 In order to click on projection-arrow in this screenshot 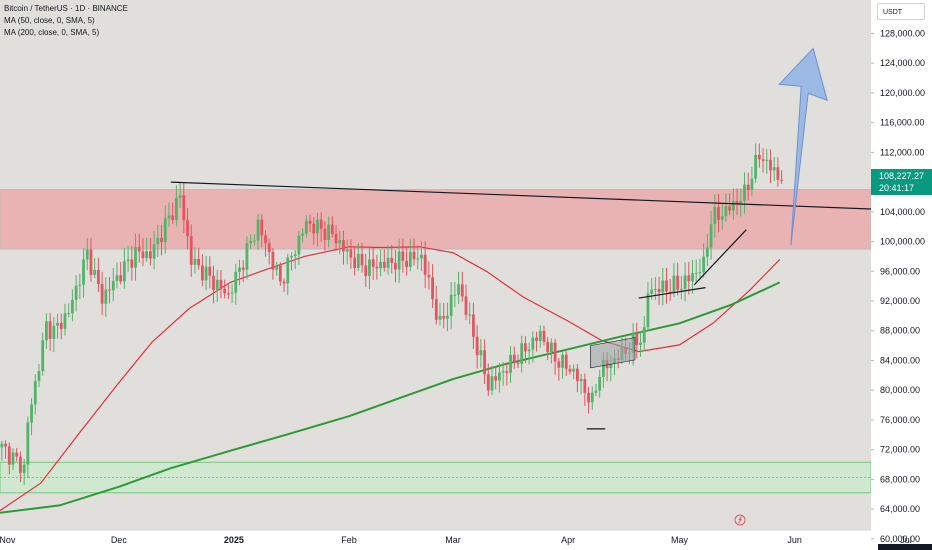, I will do `click(803, 146)`.